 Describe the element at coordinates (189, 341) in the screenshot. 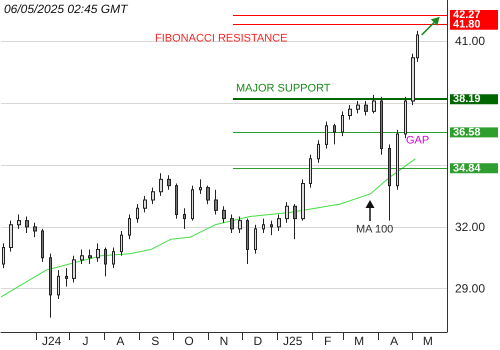

I see `x-tick-label: O` at that location.